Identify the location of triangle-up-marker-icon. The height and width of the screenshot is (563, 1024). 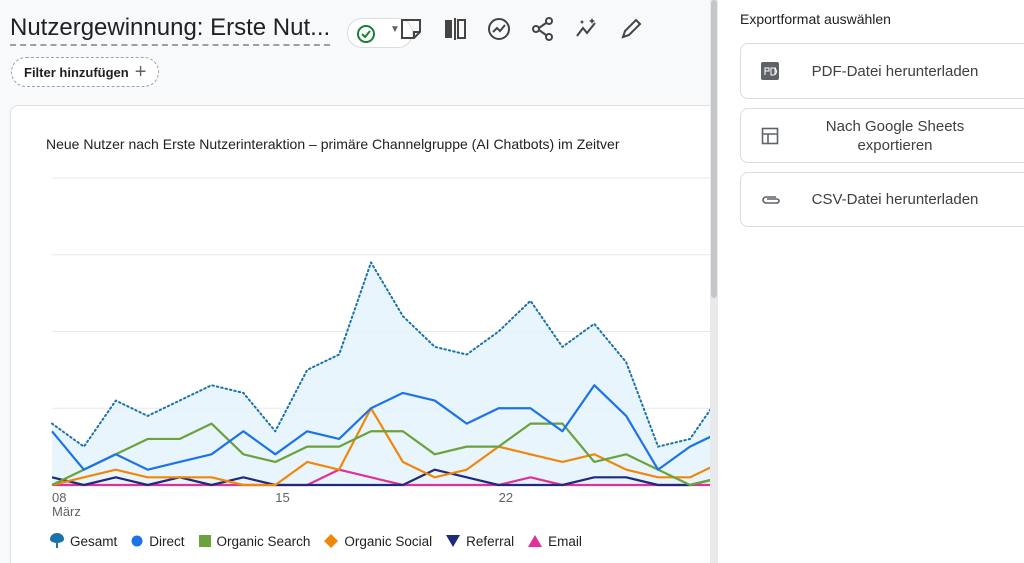
(535, 541).